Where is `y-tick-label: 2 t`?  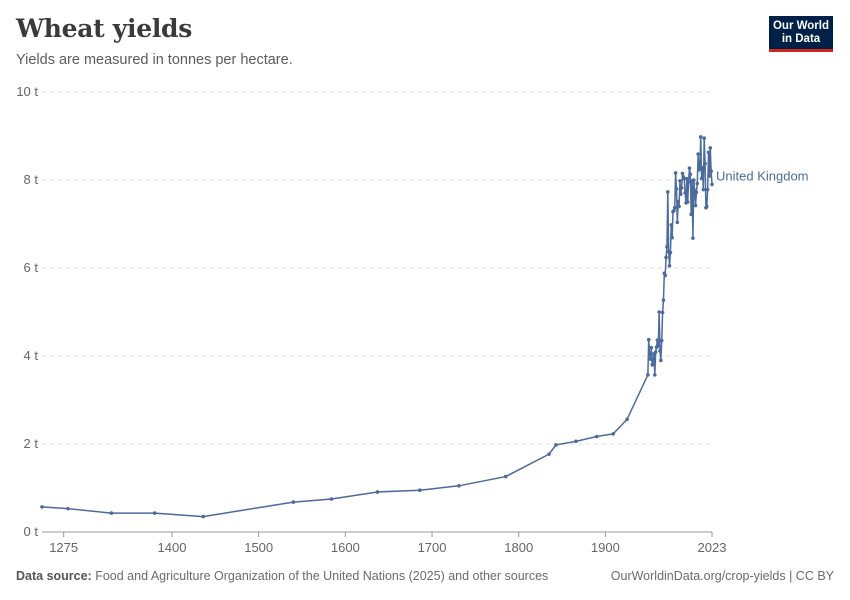
y-tick-label: 2 t is located at coordinates (31, 443).